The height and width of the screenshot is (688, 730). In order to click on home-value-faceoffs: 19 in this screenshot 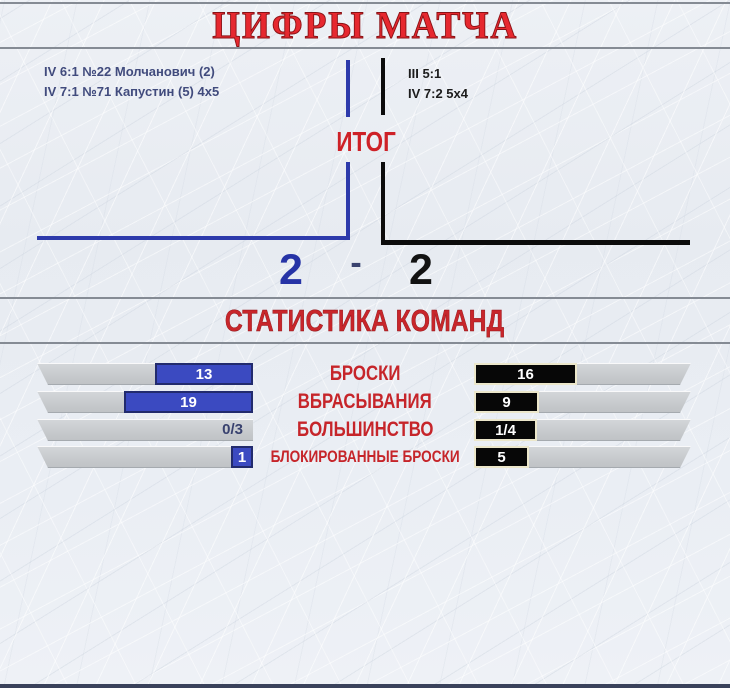, I will do `click(188, 402)`.